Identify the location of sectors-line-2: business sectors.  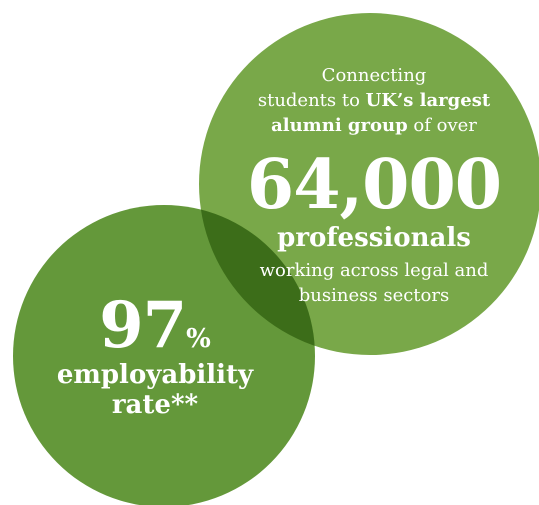
(374, 295).